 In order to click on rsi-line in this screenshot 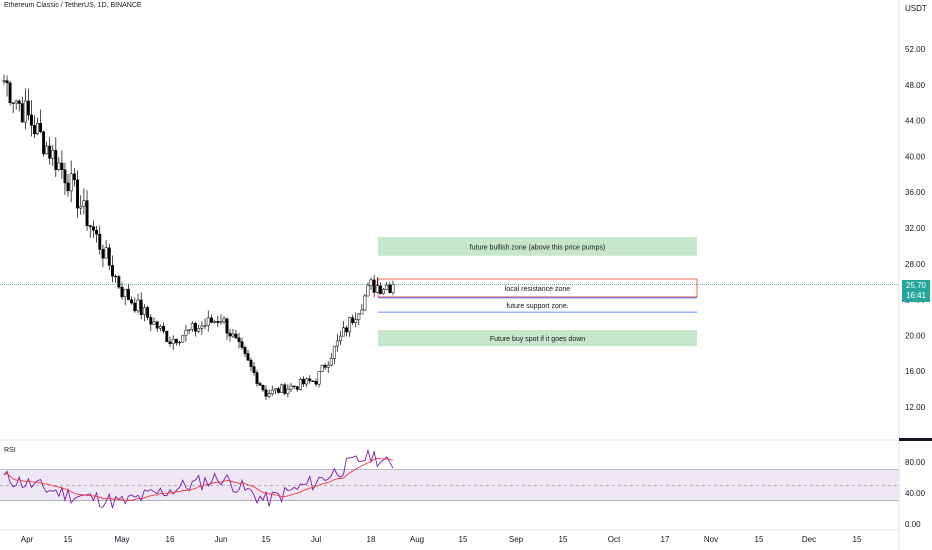, I will do `click(198, 478)`.